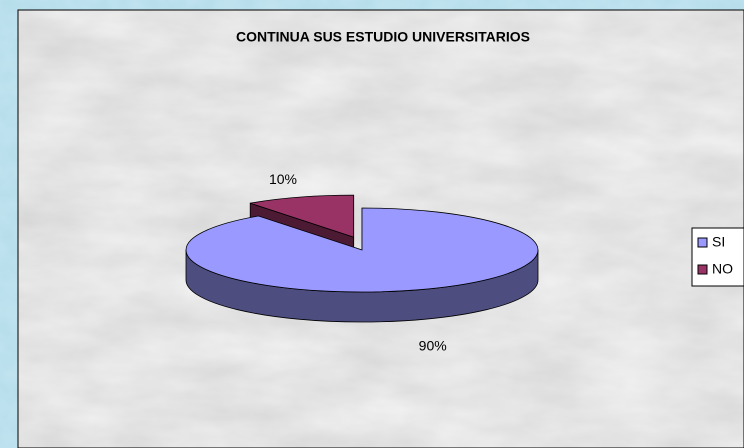 The width and height of the screenshot is (744, 448). Describe the element at coordinates (715, 255) in the screenshot. I see `legend-items: SI NO` at that location.